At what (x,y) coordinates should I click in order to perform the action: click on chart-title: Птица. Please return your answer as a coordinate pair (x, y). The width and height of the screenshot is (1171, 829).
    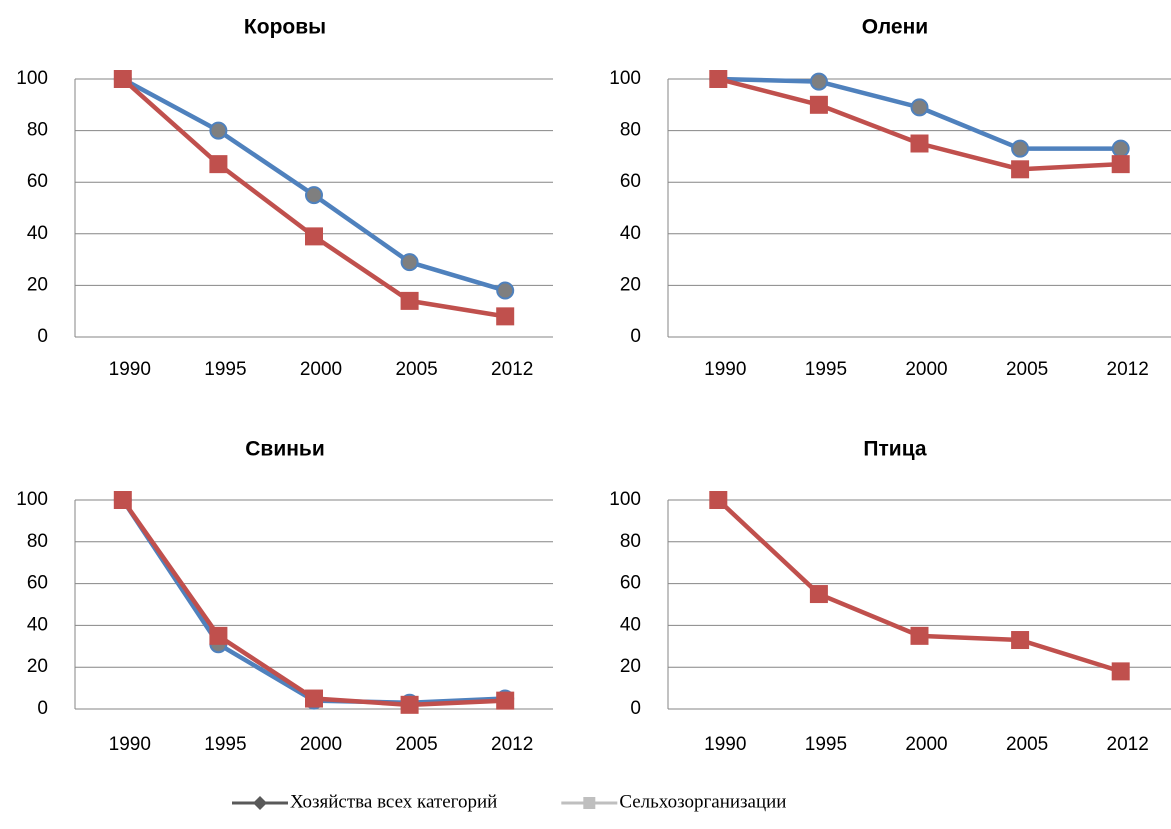
    Looking at the image, I should click on (894, 449).